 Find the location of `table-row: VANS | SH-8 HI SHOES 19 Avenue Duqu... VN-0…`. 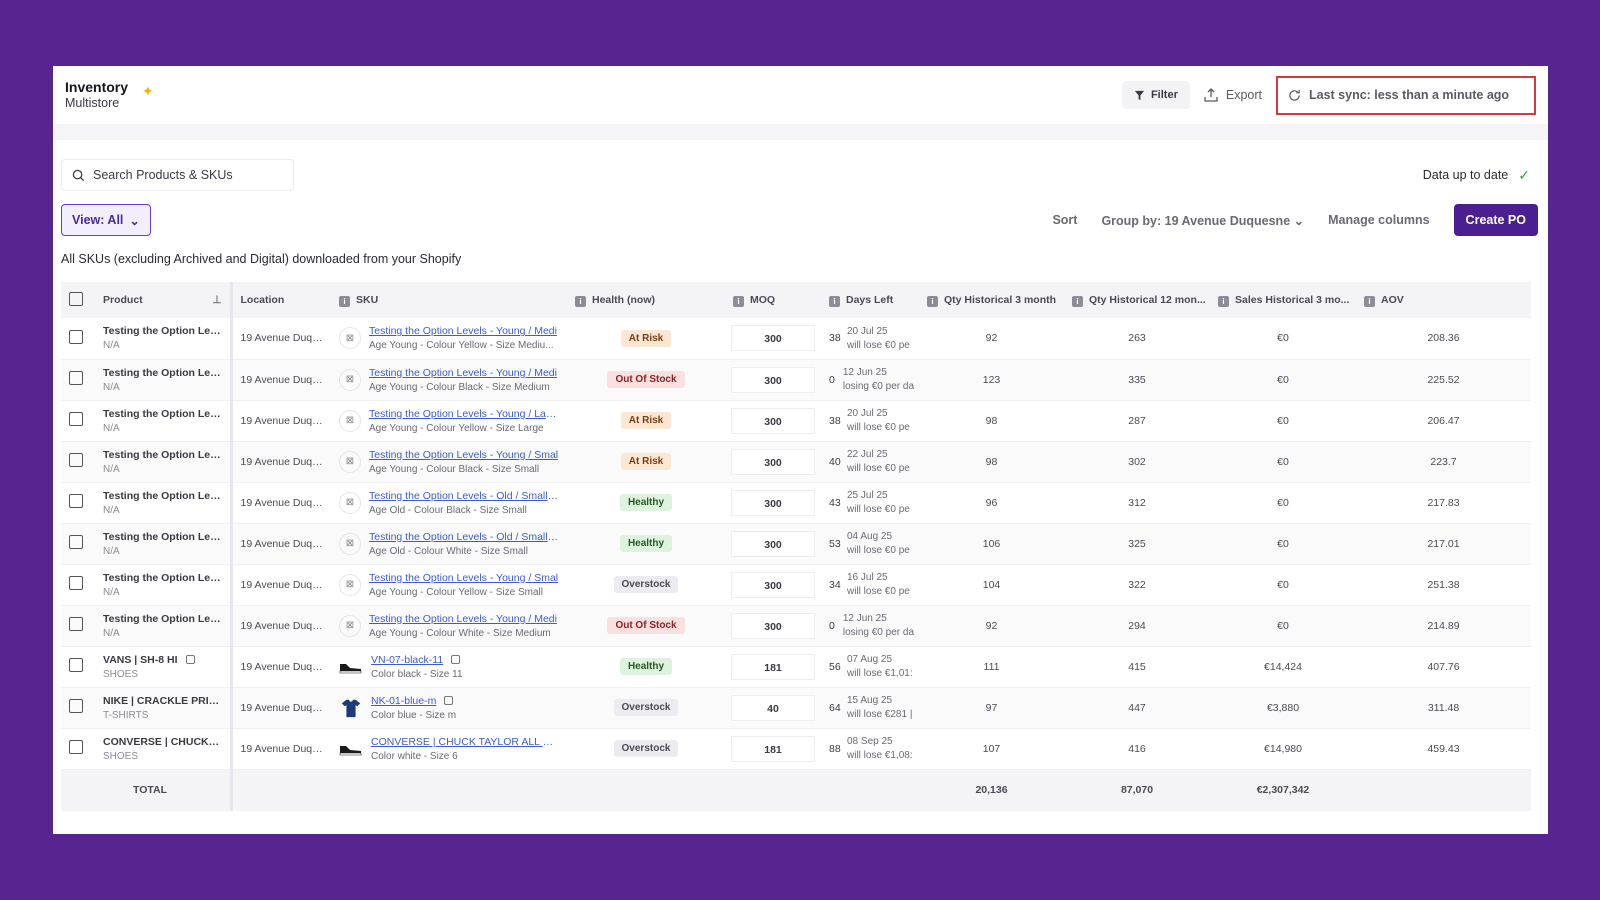

table-row: VANS | SH-8 HI SHOES 19 Avenue Duqu... VN-0… is located at coordinates (796, 666).